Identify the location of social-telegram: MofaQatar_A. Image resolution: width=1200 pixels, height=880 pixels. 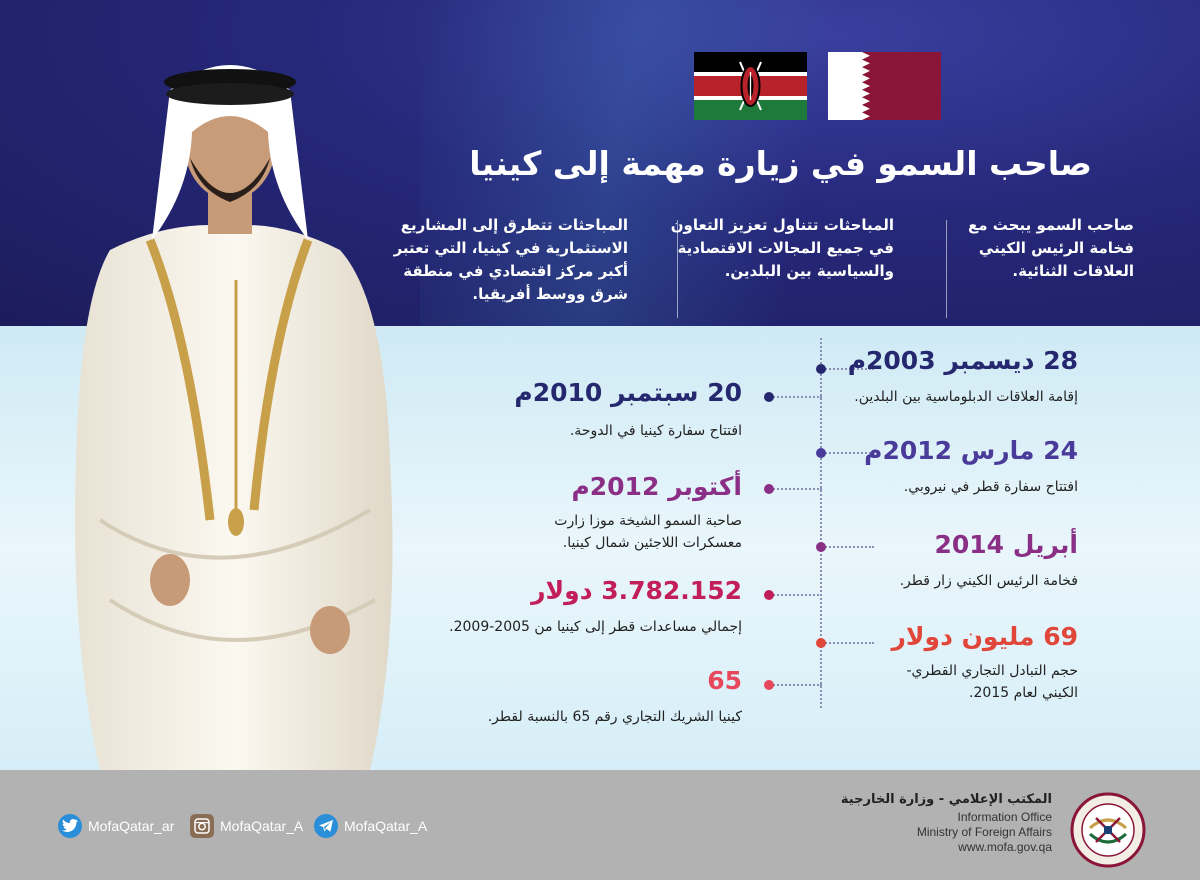
(370, 826).